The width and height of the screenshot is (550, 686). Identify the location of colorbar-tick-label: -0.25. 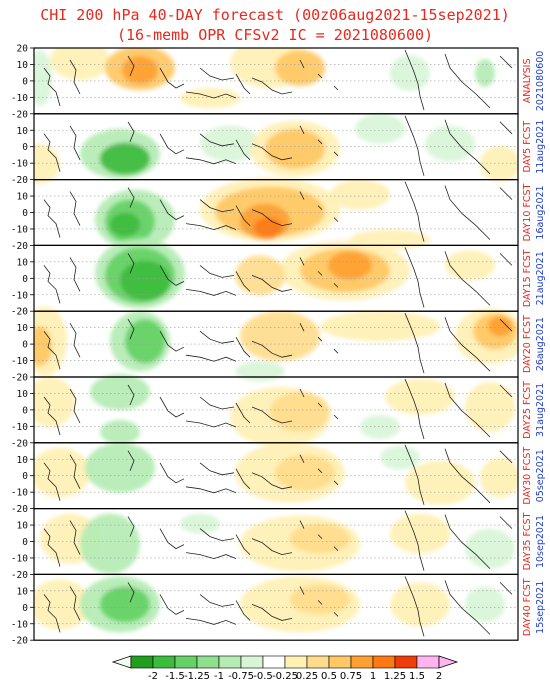
(285, 676).